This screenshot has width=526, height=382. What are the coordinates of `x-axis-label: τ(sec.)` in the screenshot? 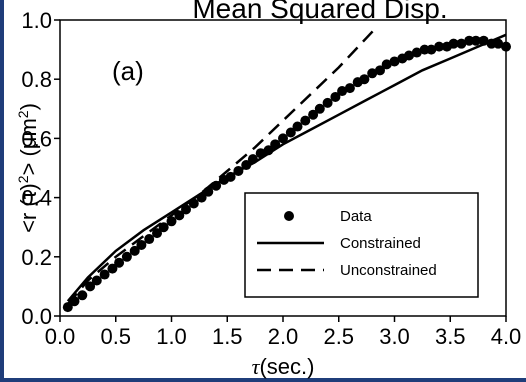 It's located at (283, 366).